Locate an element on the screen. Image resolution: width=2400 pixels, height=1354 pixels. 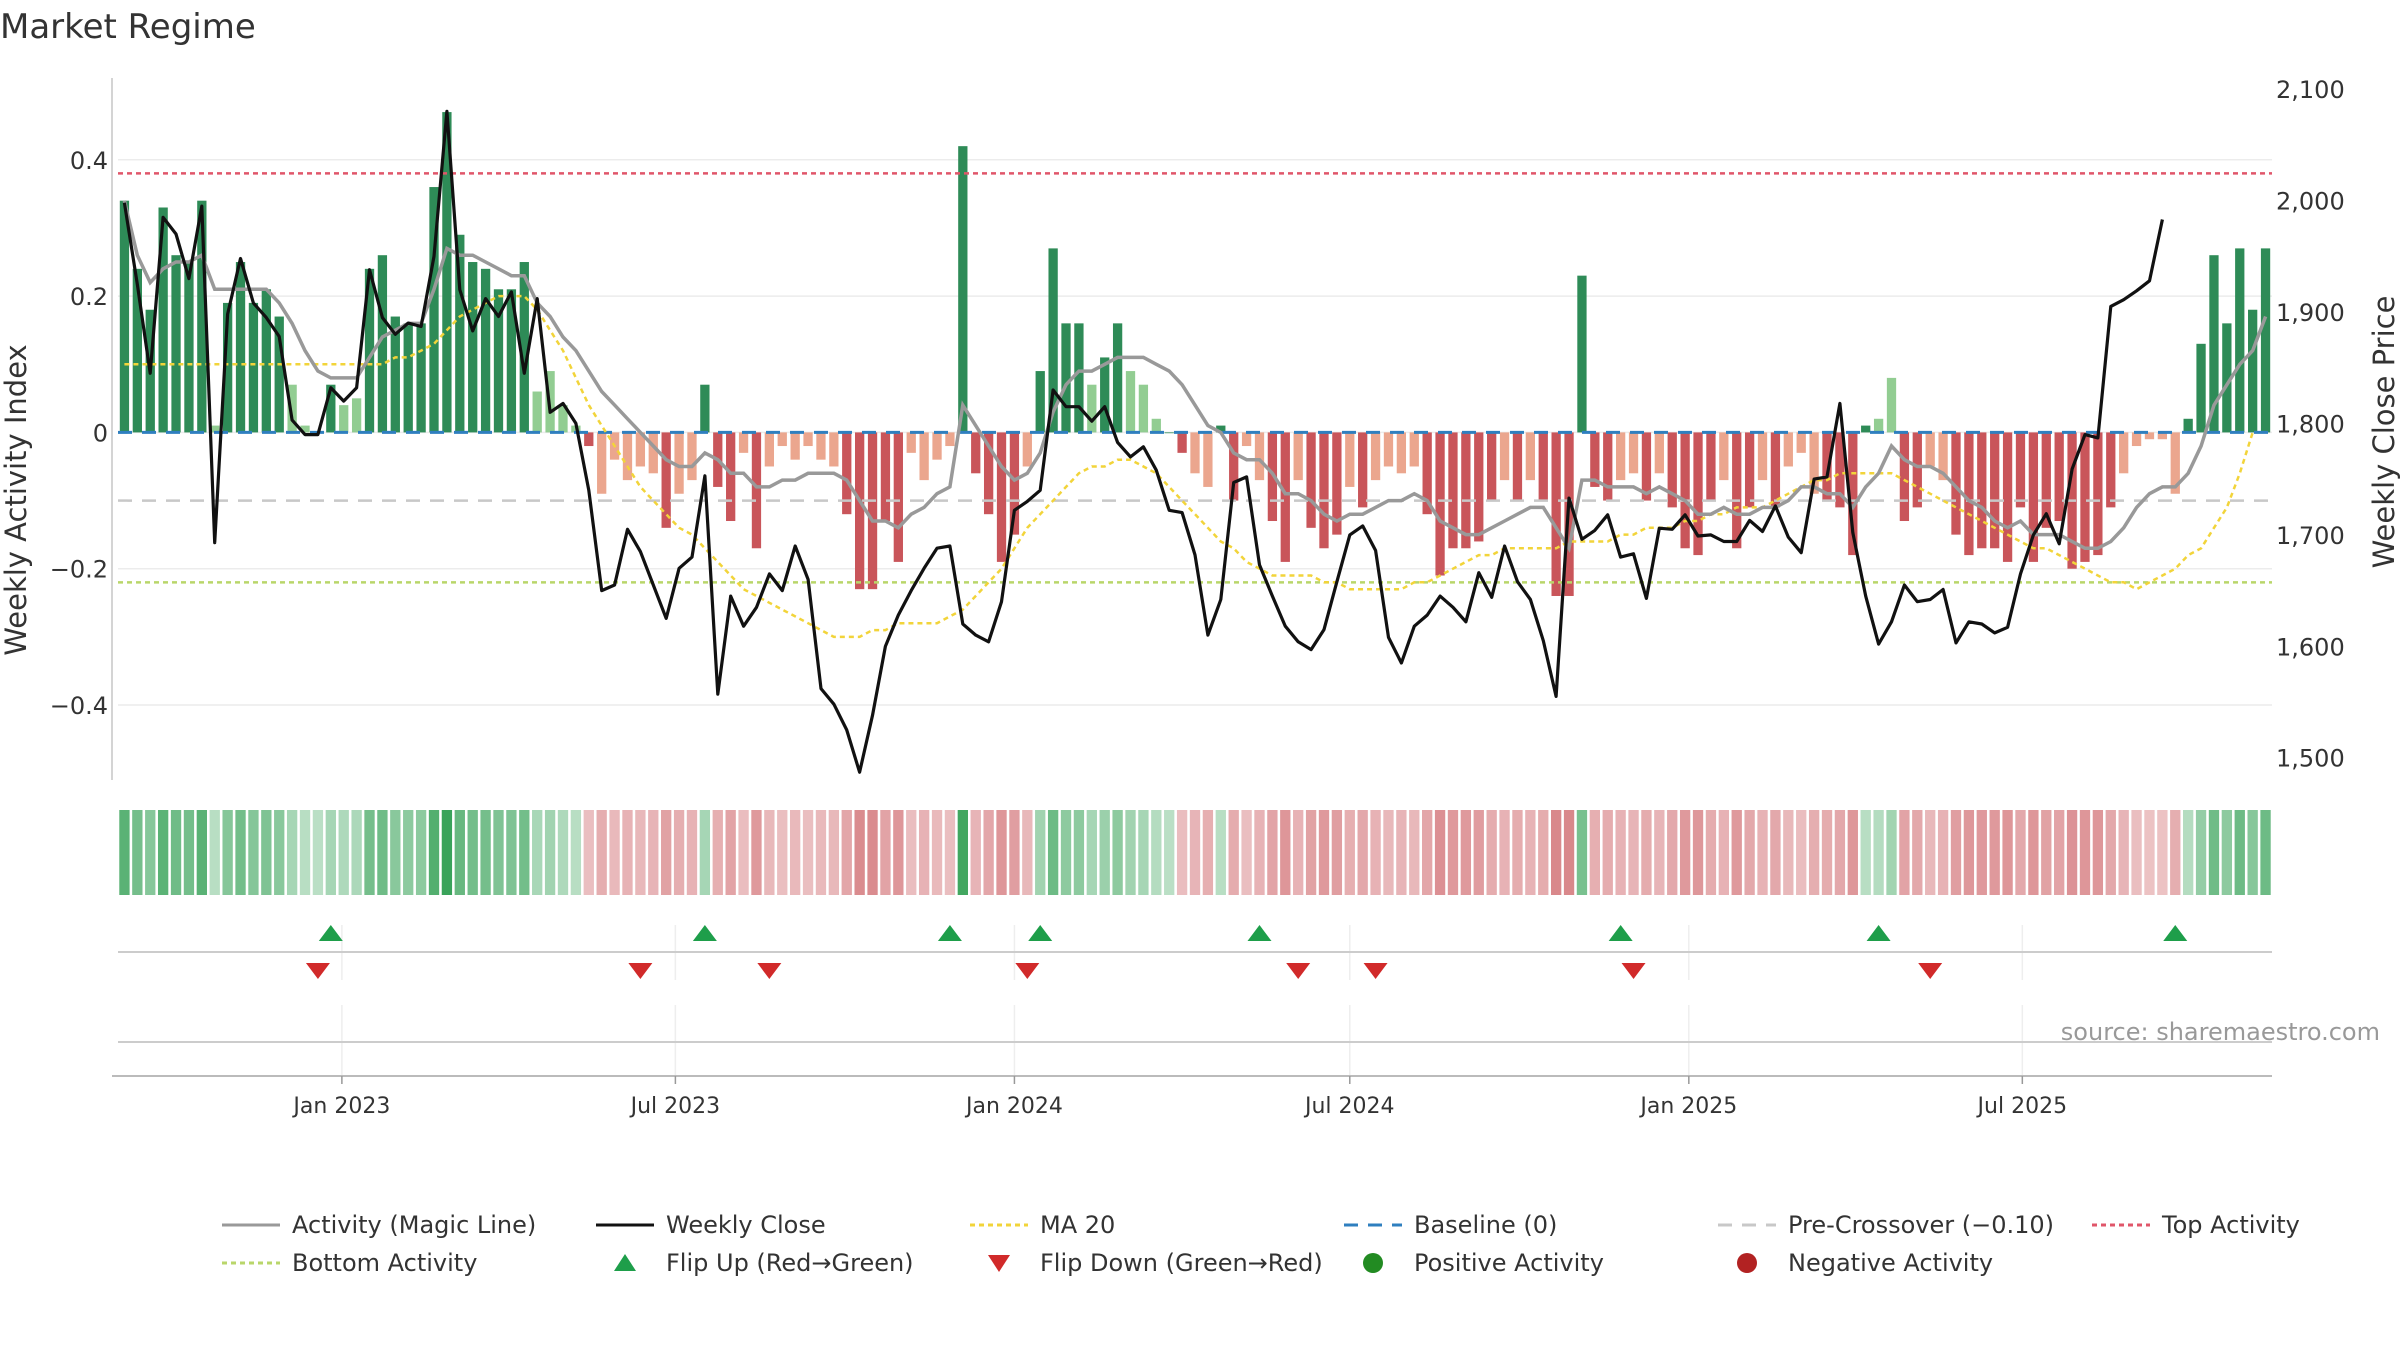
x-tick-label: Jul 2025 is located at coordinates (2022, 1106).